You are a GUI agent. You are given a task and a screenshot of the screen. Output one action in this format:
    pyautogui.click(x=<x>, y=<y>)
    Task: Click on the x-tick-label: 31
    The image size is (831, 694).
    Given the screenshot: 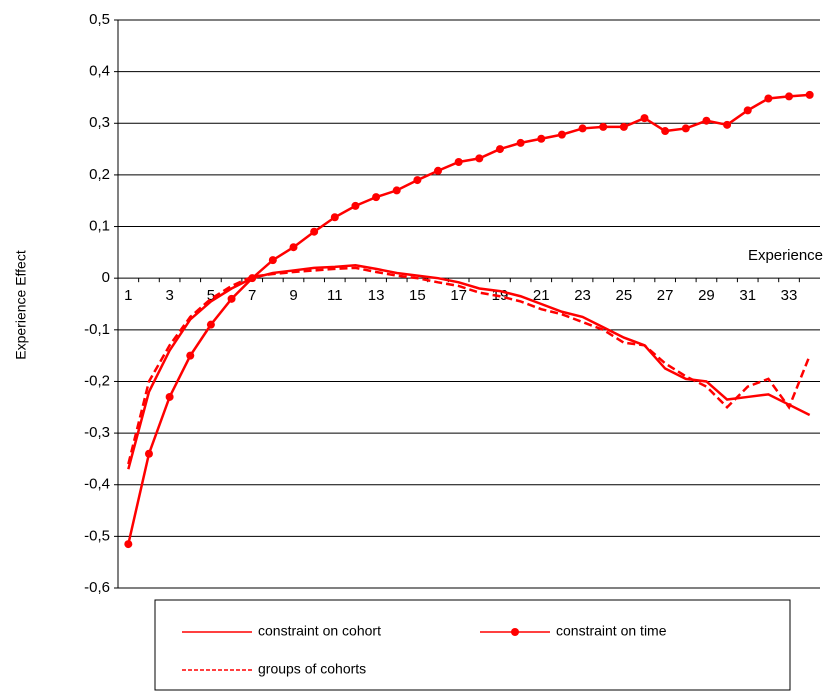 What is the action you would take?
    pyautogui.click(x=747, y=295)
    